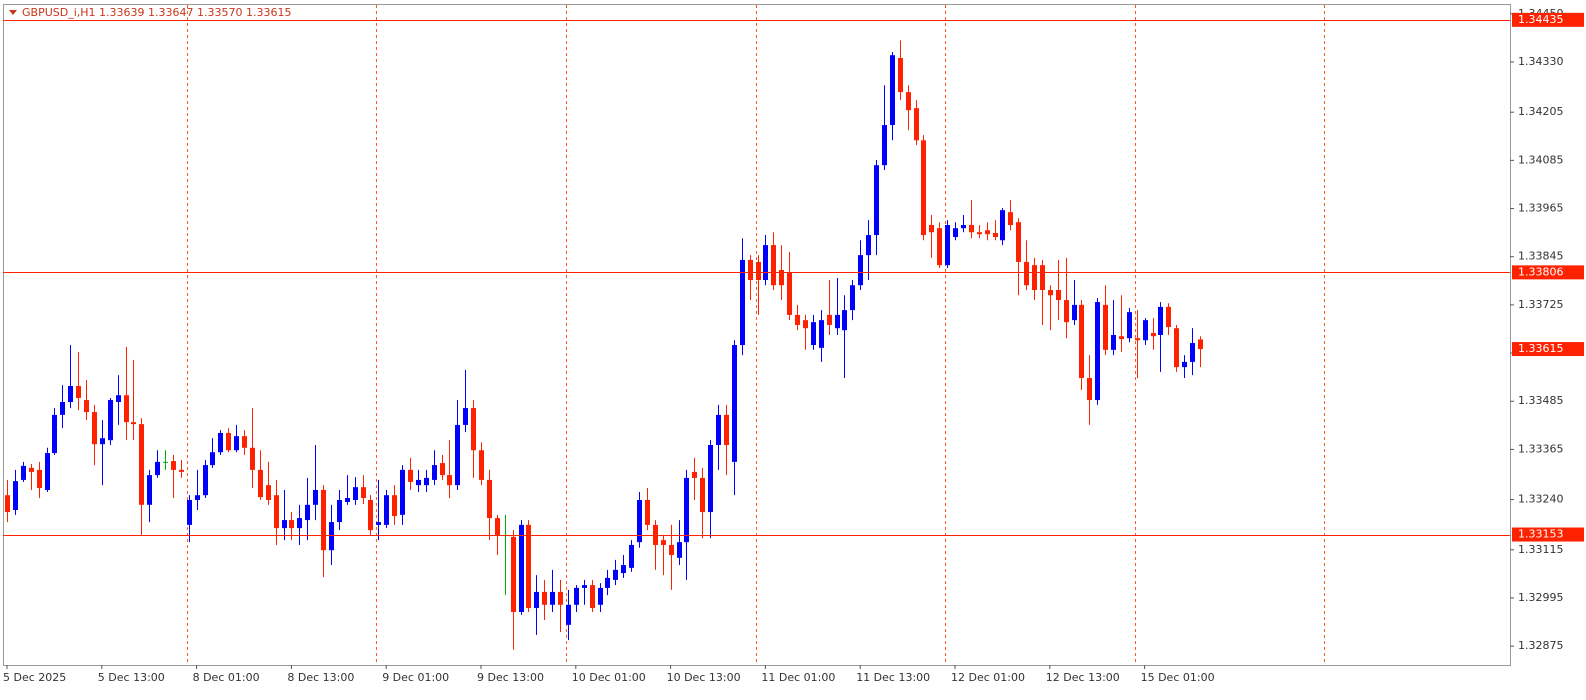 The height and width of the screenshot is (700, 1586). Describe the element at coordinates (1083, 677) in the screenshot. I see `x-tick-label: 12 Dec 13:00` at that location.